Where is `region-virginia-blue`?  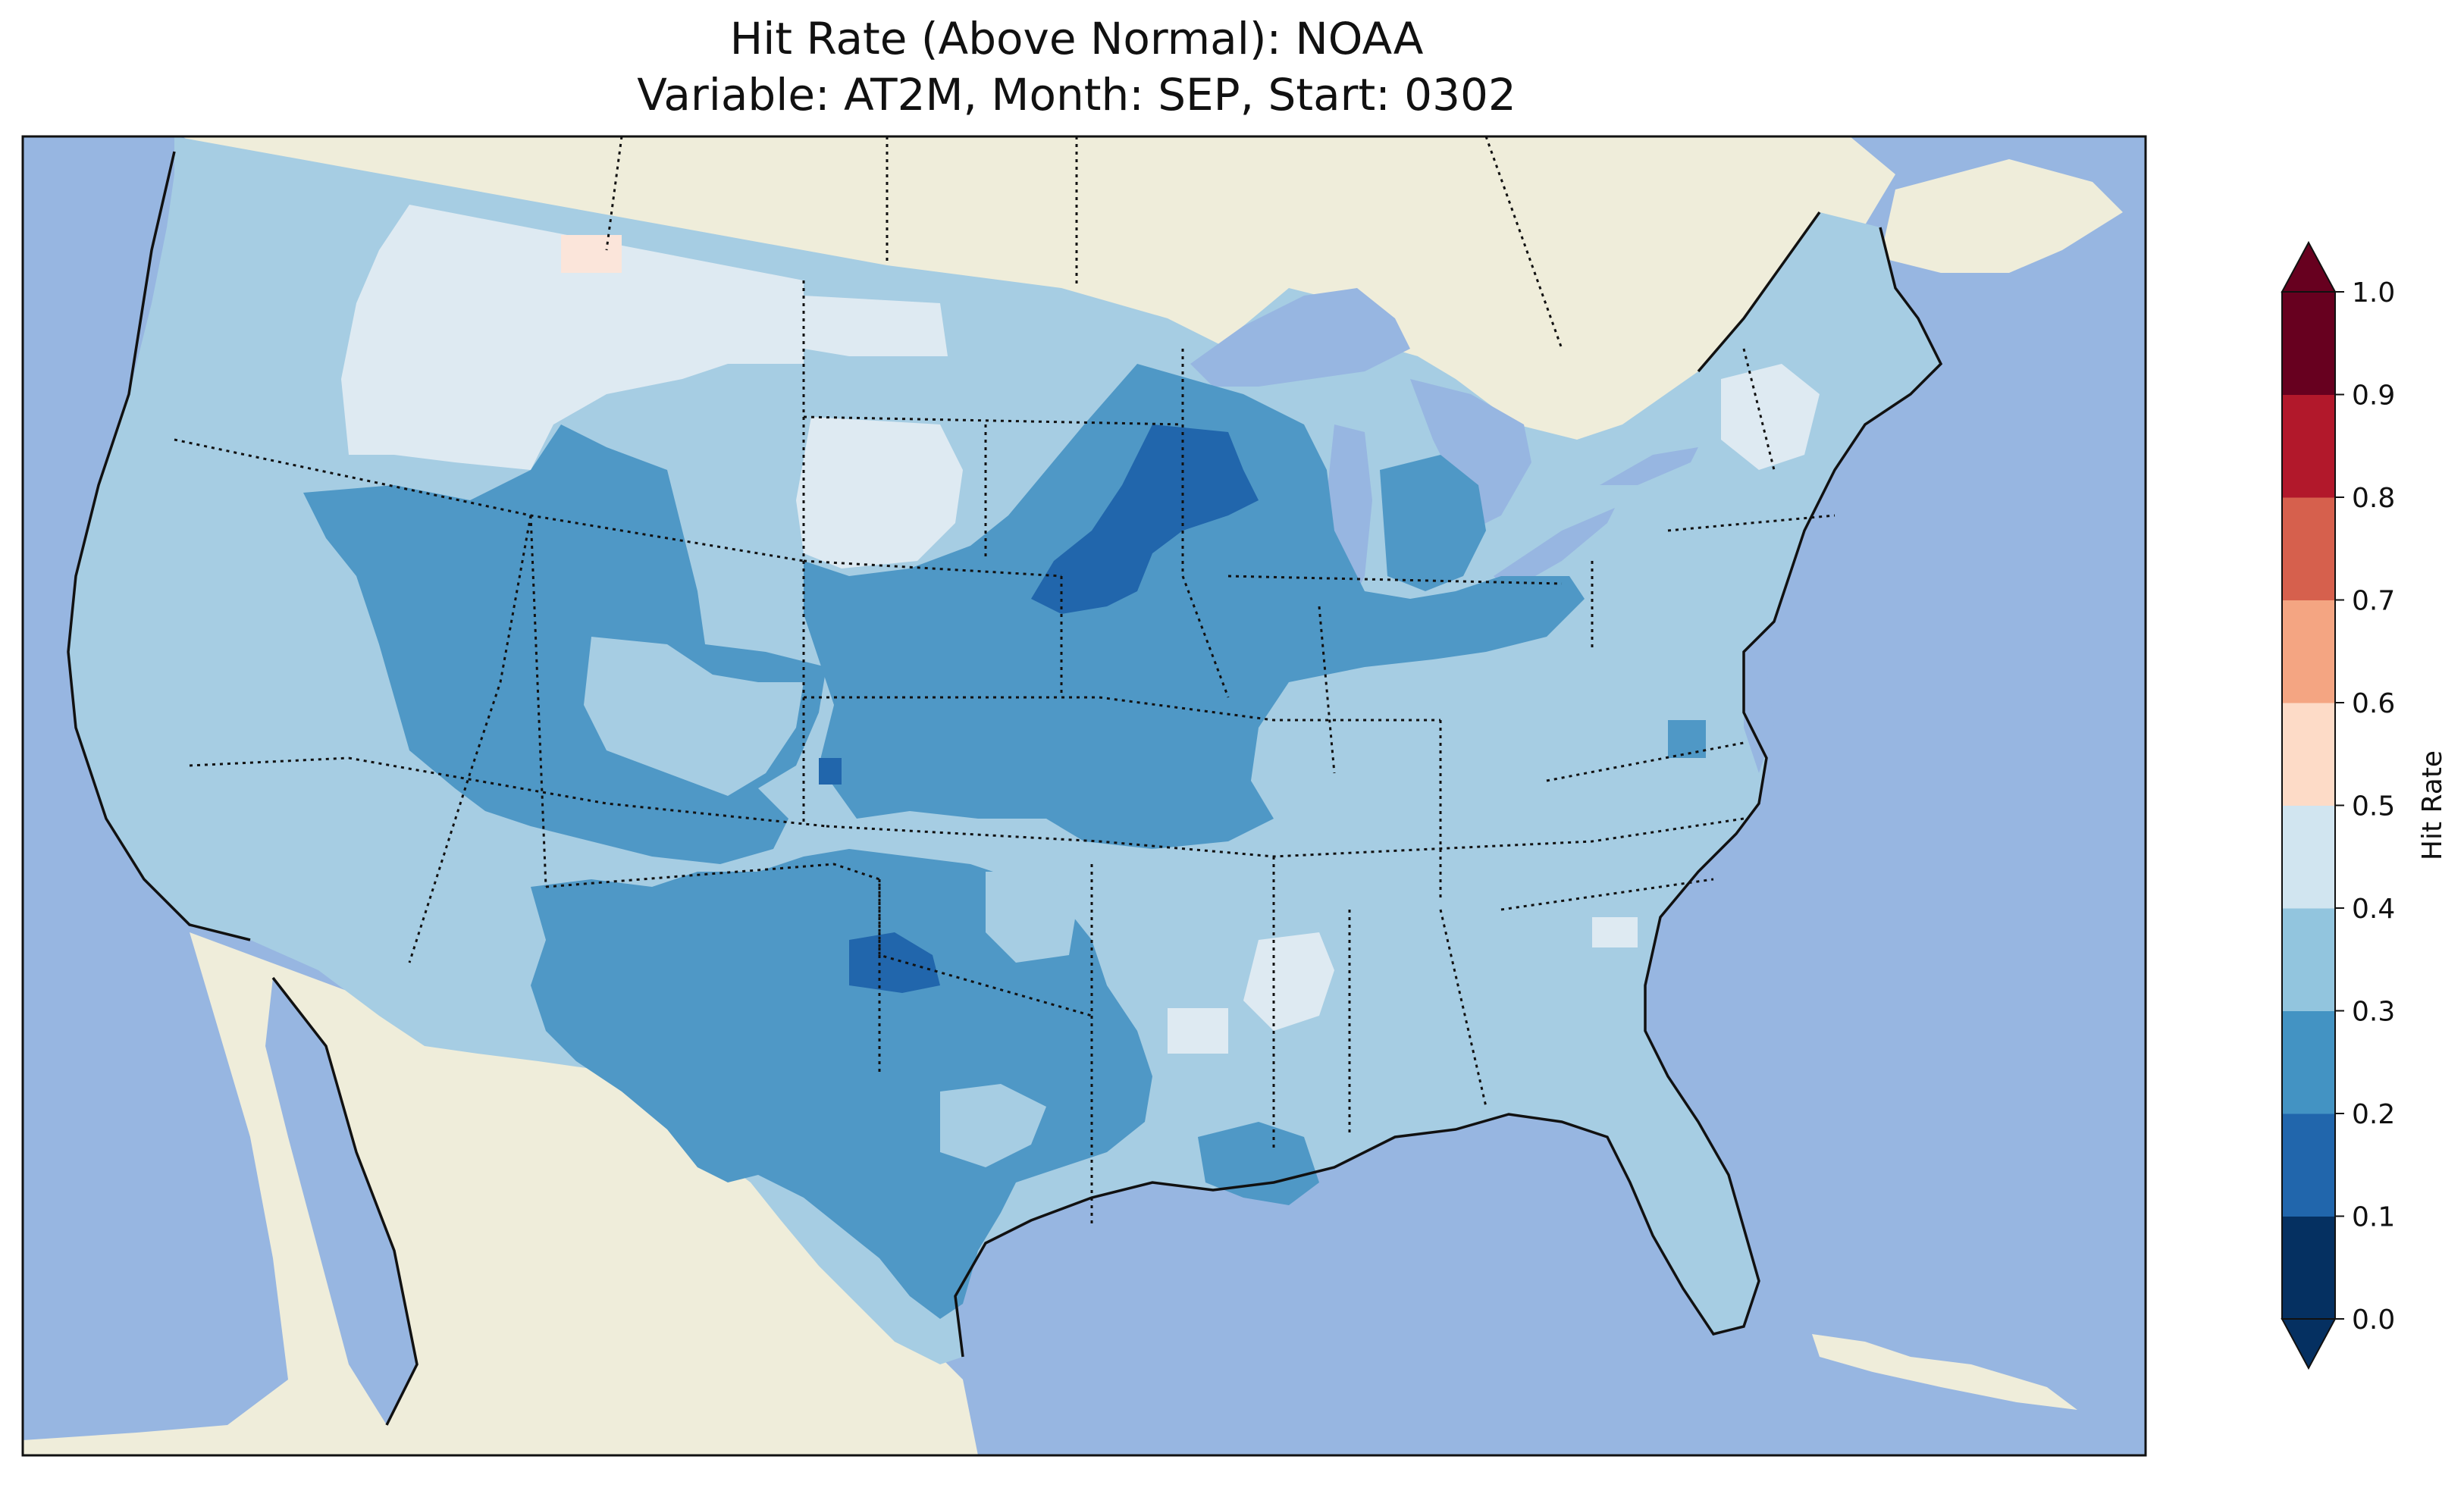 region-virginia-blue is located at coordinates (1687, 739).